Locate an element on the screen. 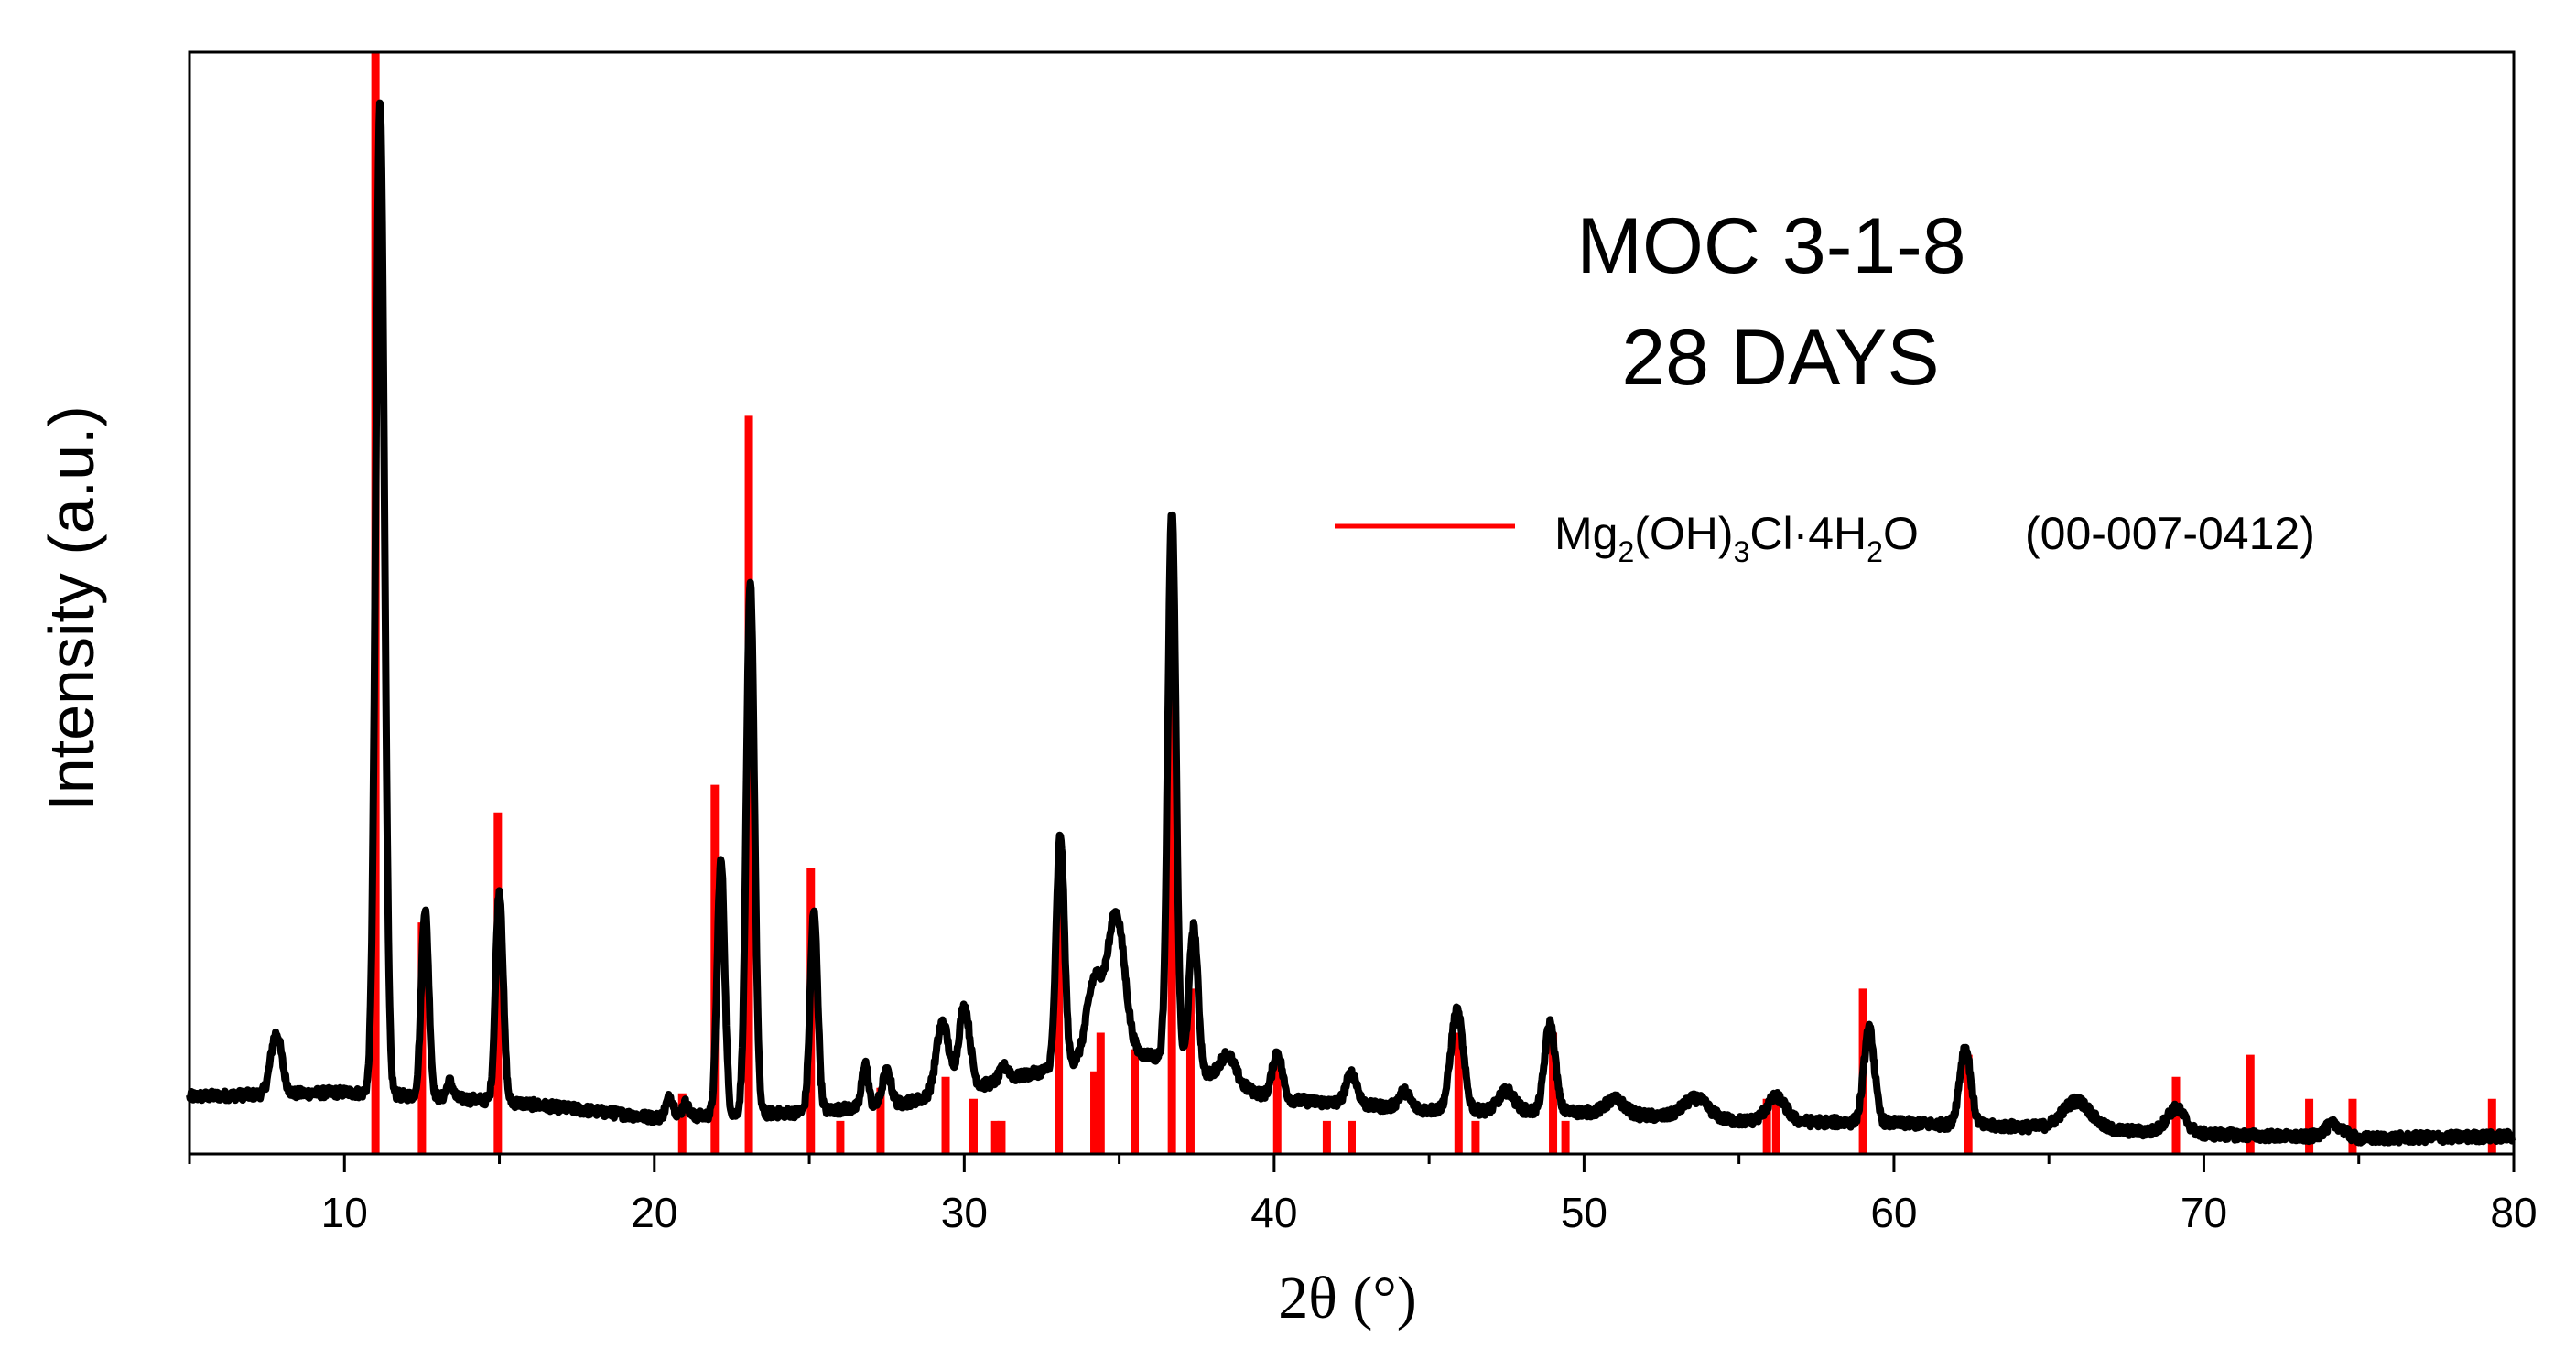 Image resolution: width=2576 pixels, height=1358 pixels. x-axis-label: 2θ (°) is located at coordinates (1347, 1298).